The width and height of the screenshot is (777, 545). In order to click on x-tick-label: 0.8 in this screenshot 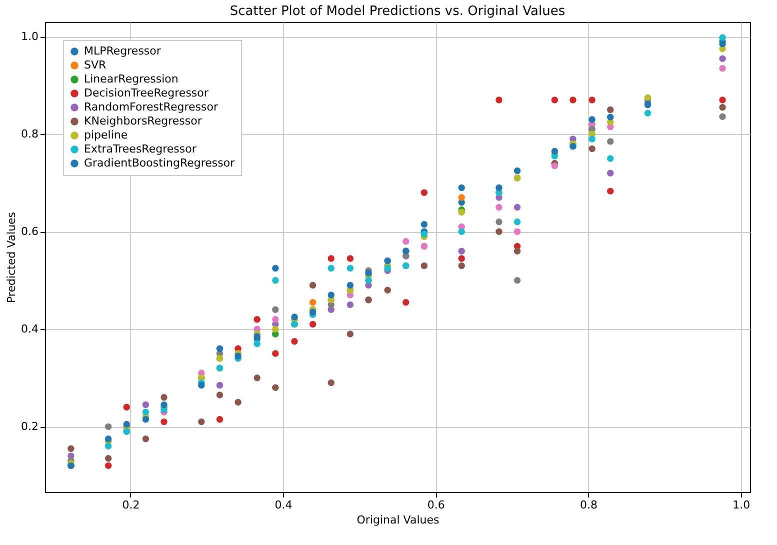, I will do `click(589, 505)`.